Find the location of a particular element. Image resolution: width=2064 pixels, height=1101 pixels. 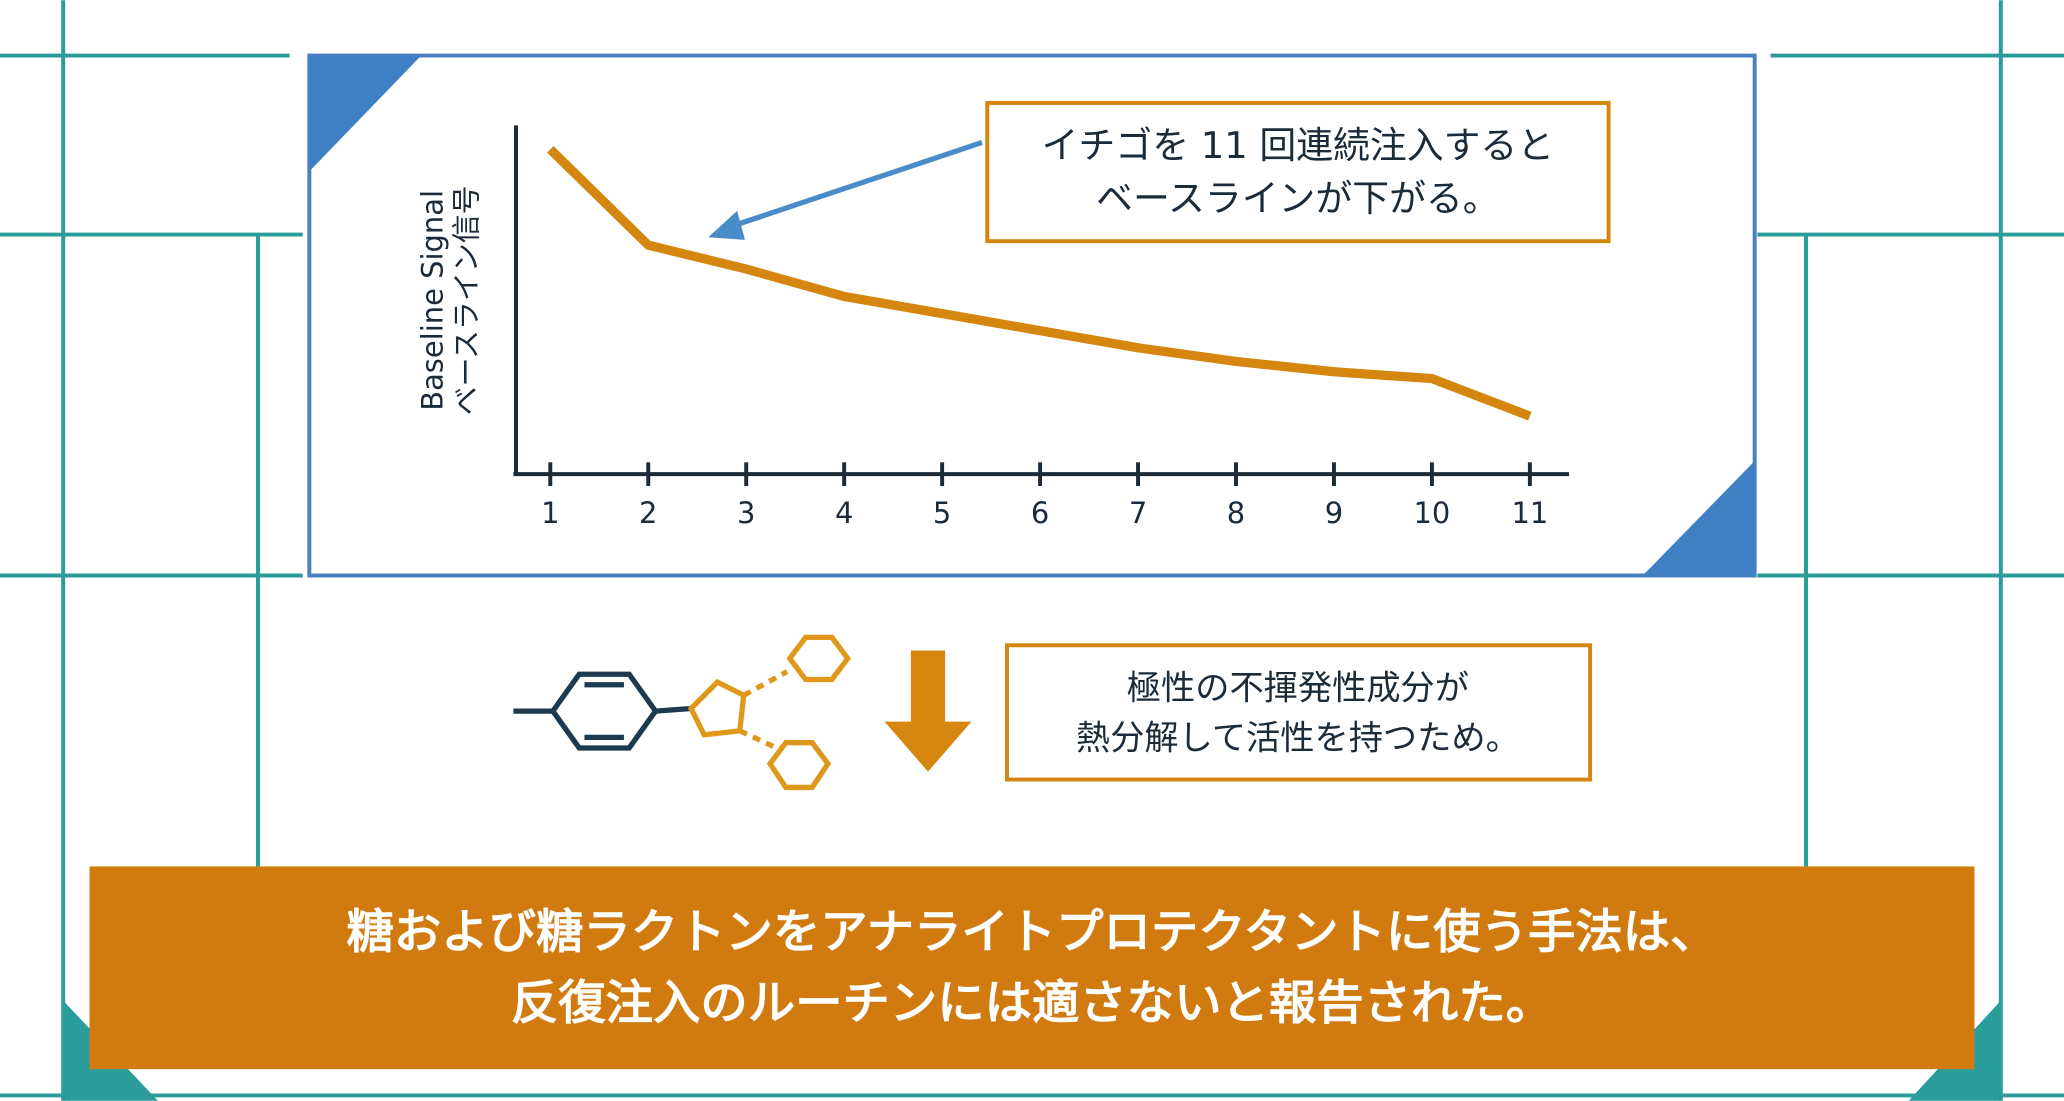

data-line is located at coordinates (1039, 283).